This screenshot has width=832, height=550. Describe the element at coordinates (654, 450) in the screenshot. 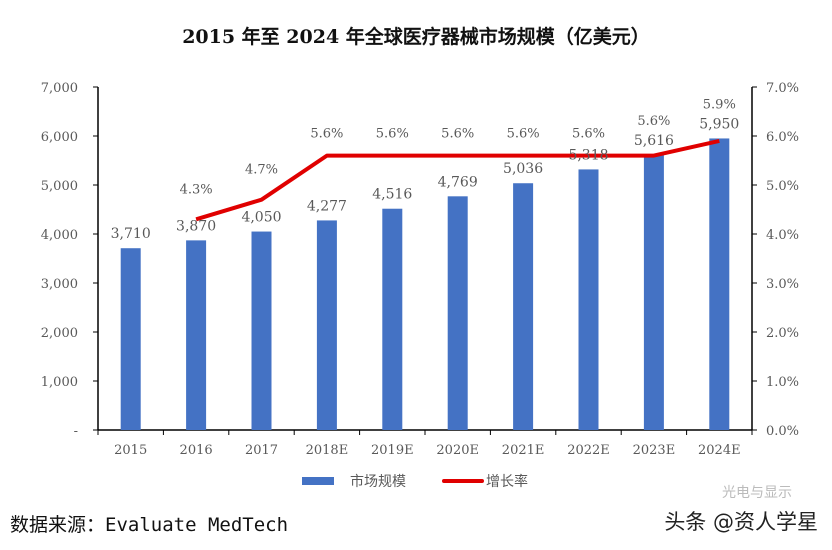

I see `x-tick-label: 2023E` at that location.